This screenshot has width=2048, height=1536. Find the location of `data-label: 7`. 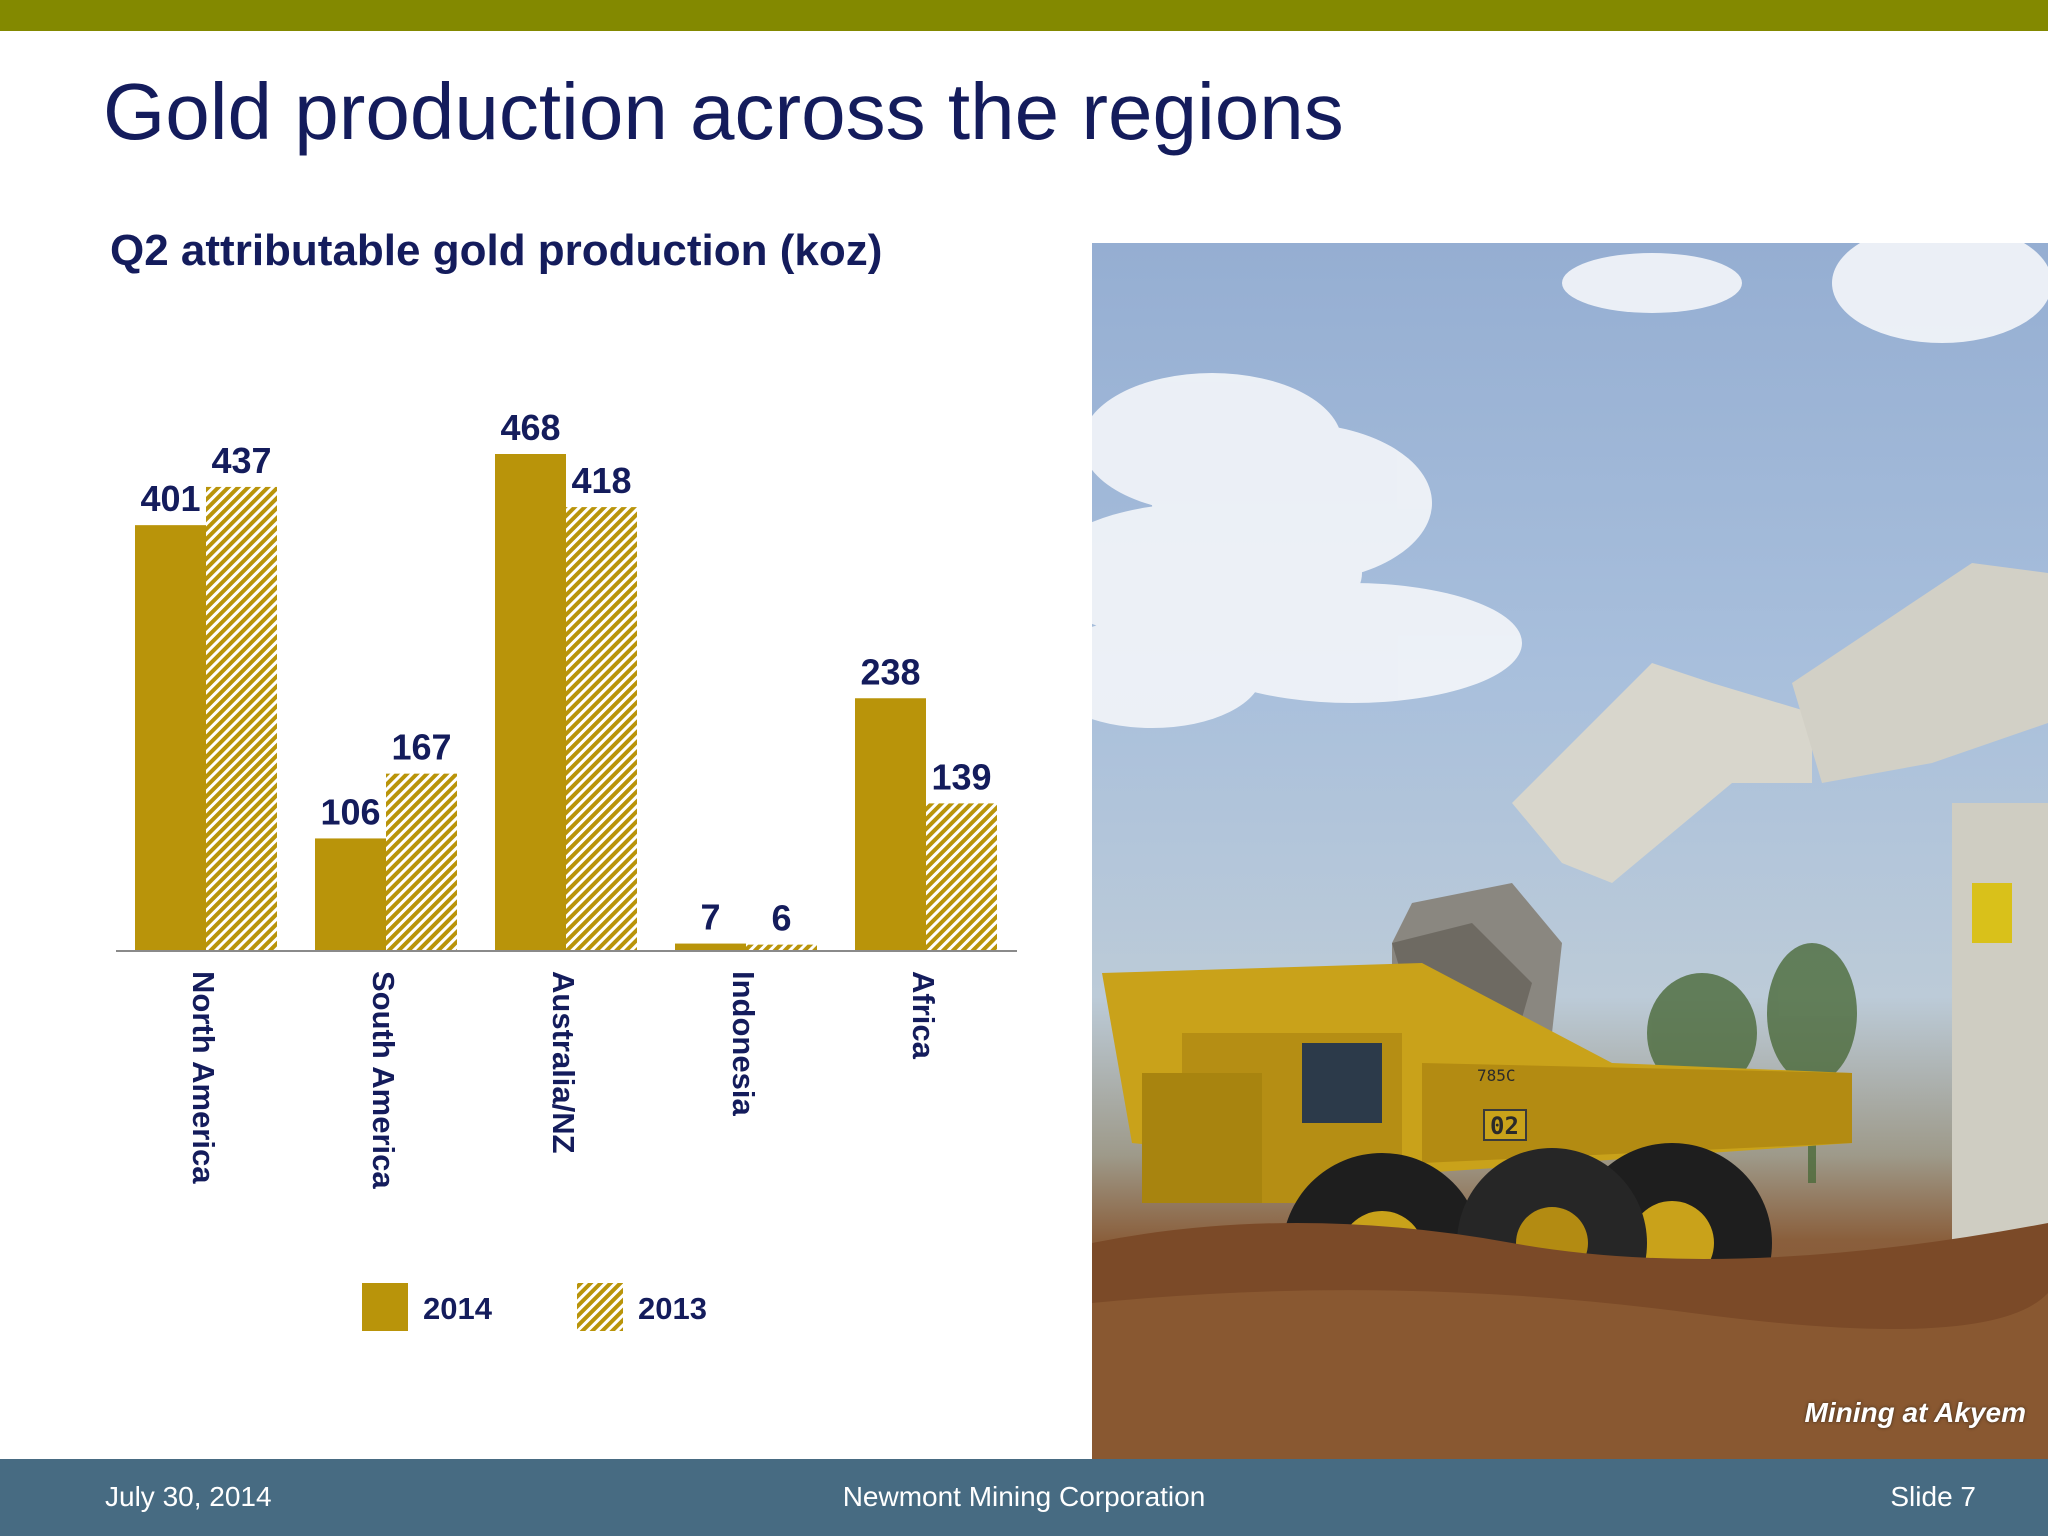

data-label: 7 is located at coordinates (710, 917).